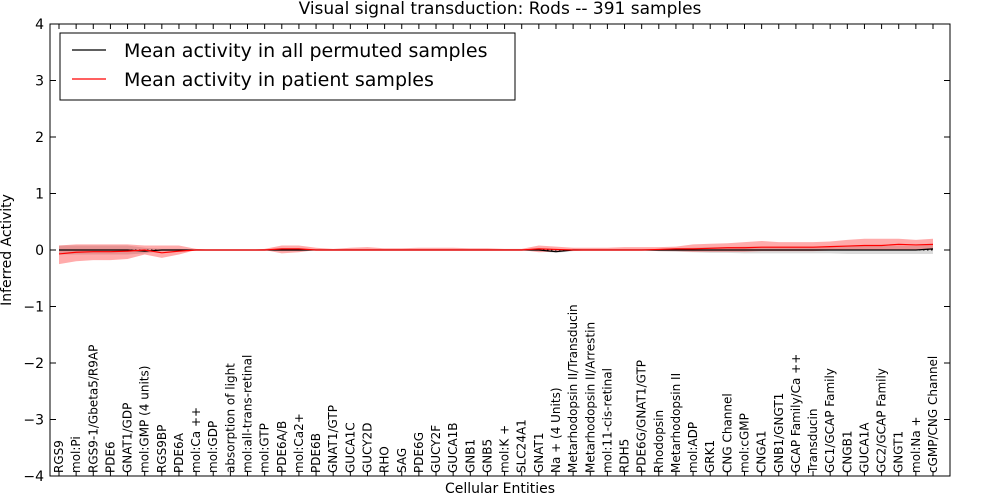  What do you see at coordinates (39, 138) in the screenshot?
I see `y-tick-label: 2` at bounding box center [39, 138].